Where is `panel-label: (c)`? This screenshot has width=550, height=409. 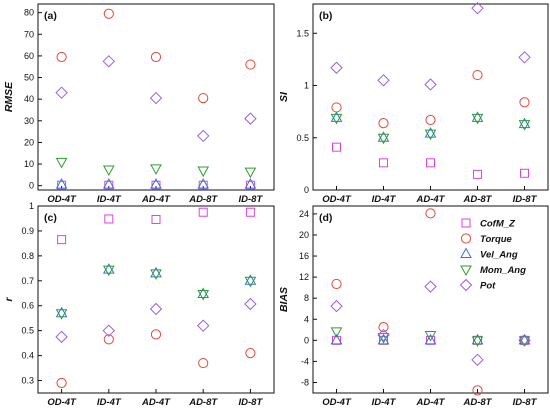
panel-label: (c) is located at coordinates (50, 218).